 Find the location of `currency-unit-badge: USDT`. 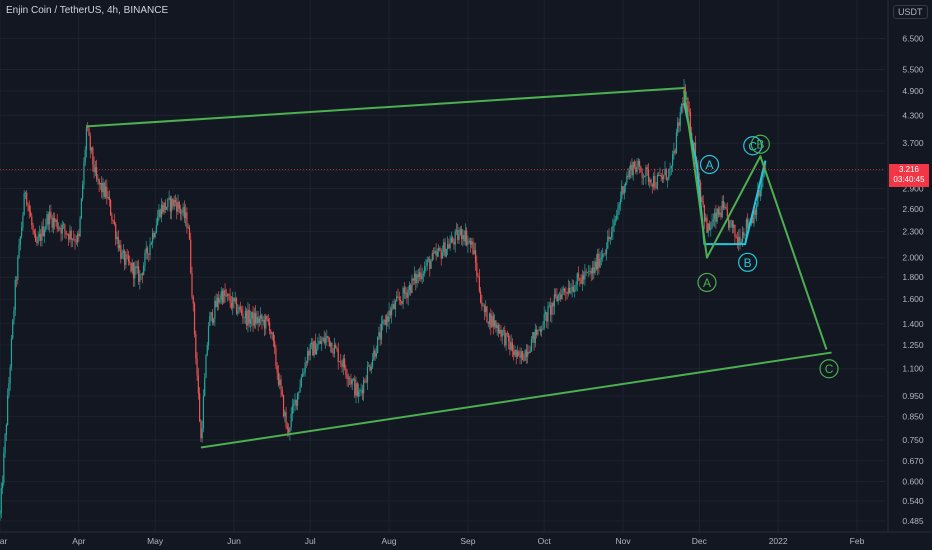

currency-unit-badge: USDT is located at coordinates (910, 12).